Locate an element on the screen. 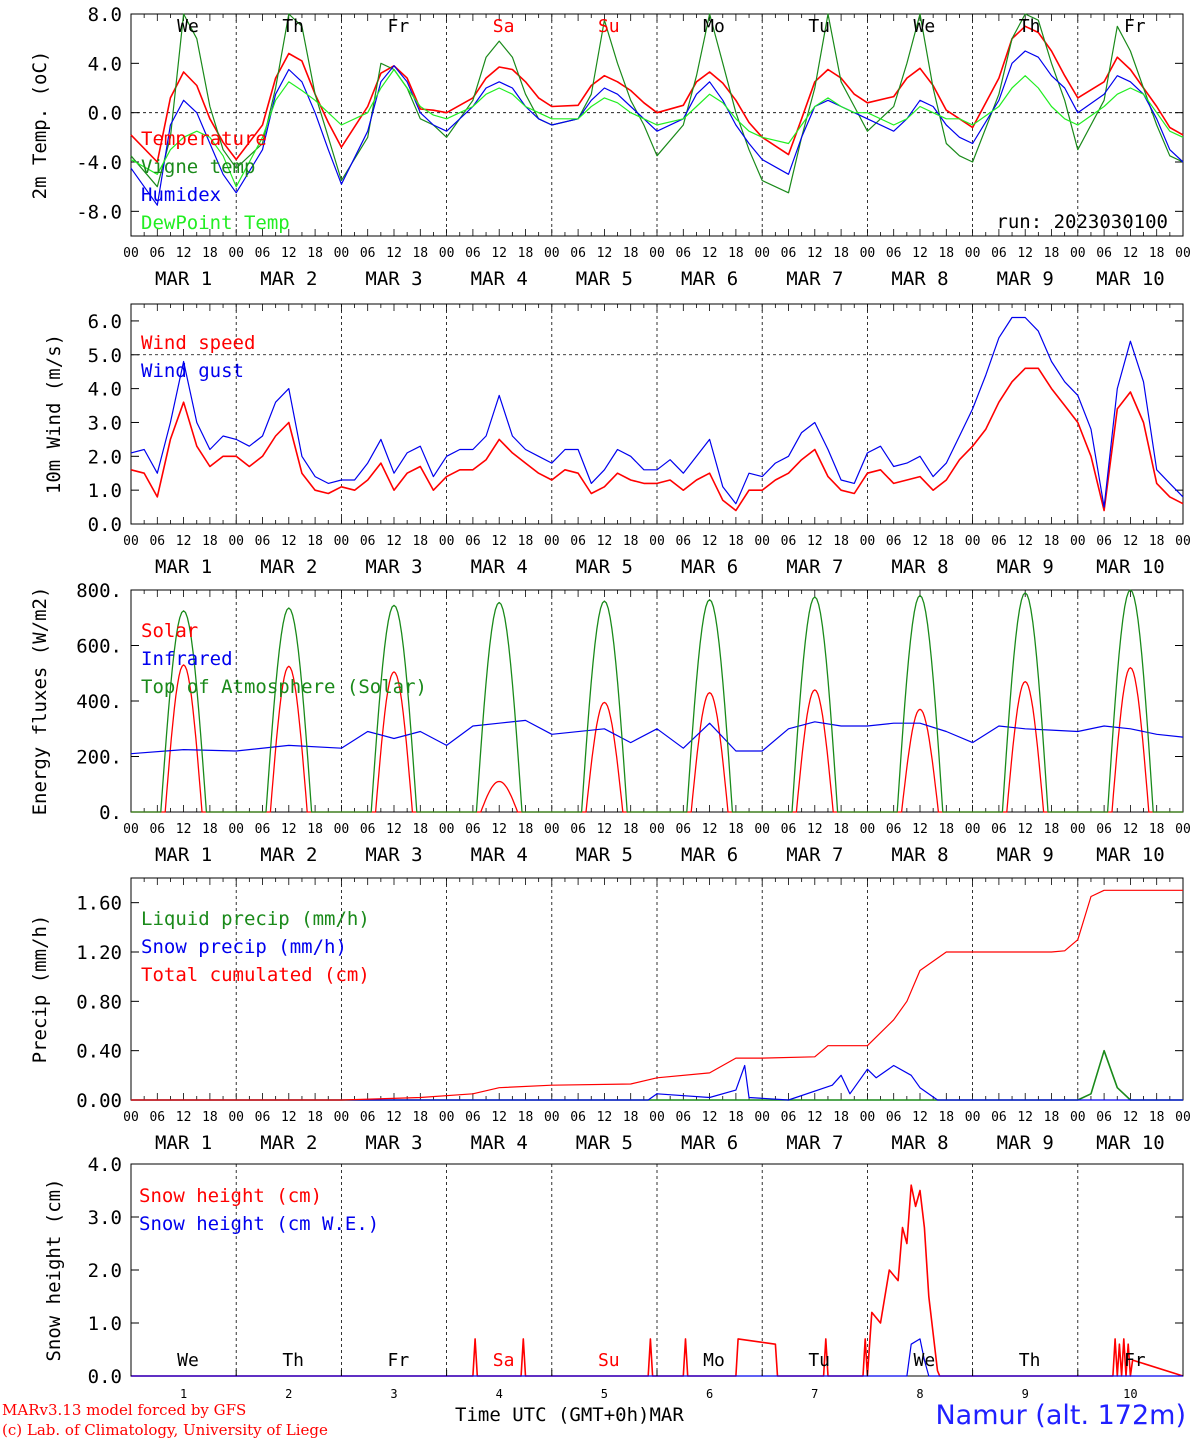 This screenshot has height=1440, width=1194. panel-5-legend-entry: Snow height (cm W.E.) is located at coordinates (259, 1224).